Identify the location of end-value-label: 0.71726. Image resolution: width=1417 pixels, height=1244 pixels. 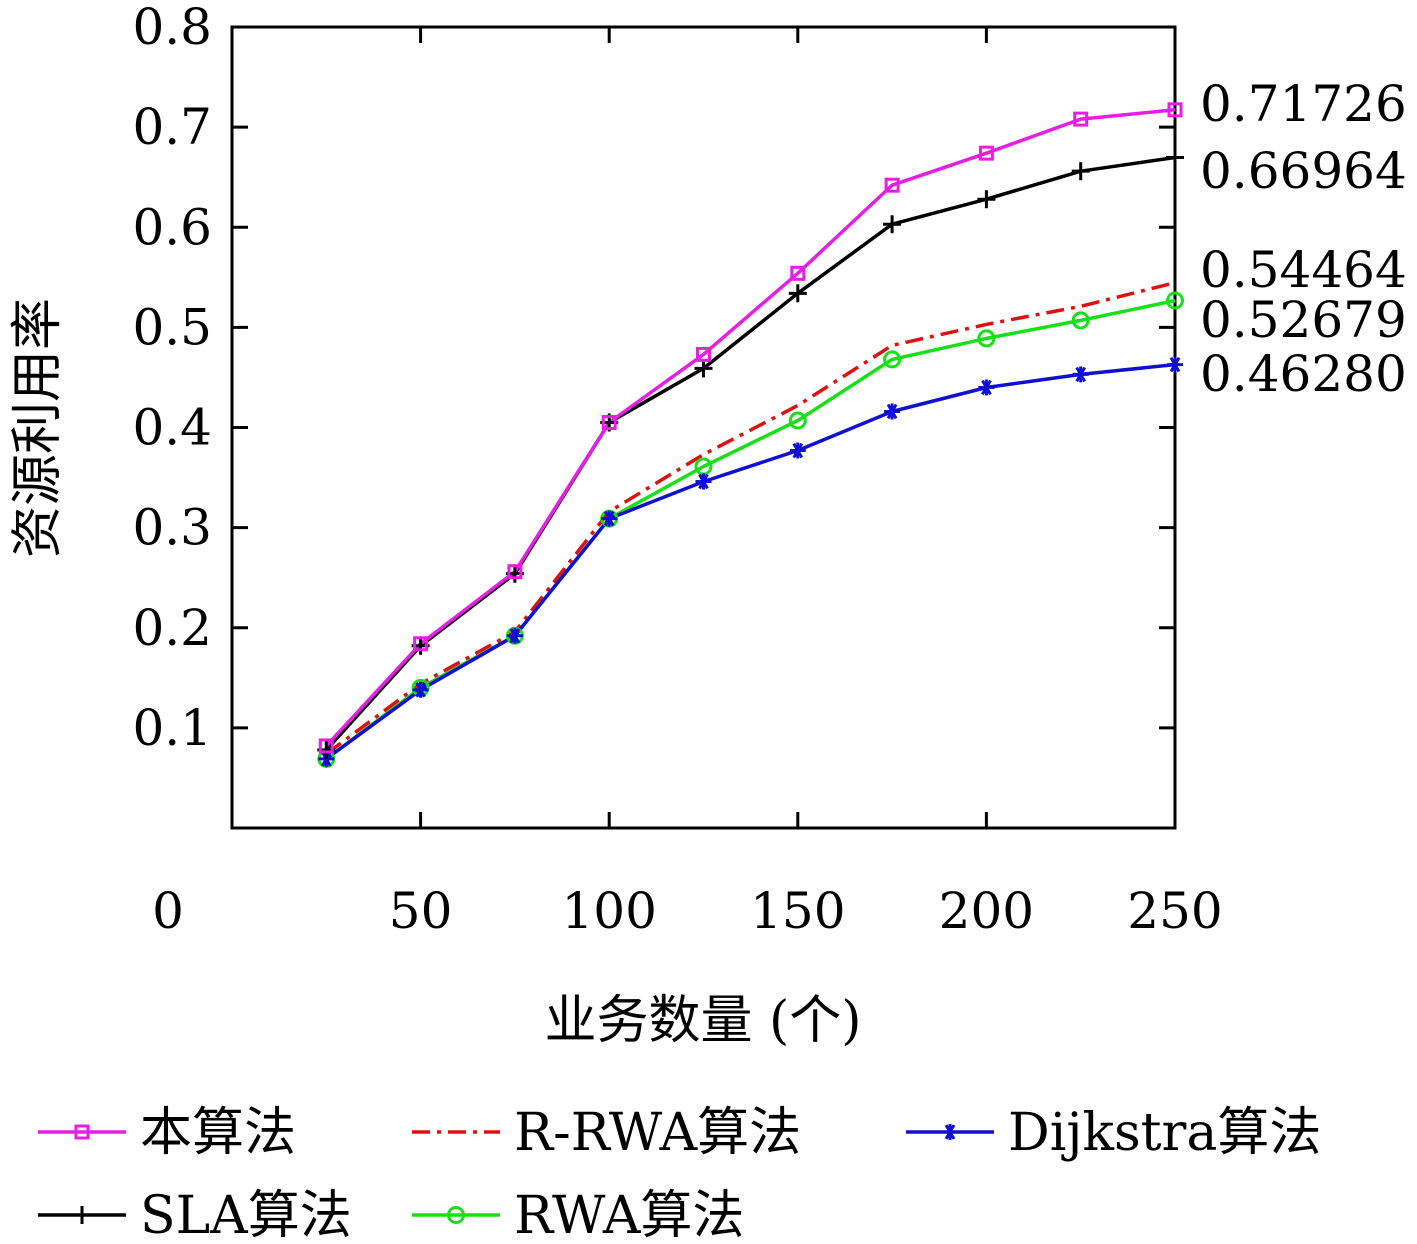
(1303, 104).